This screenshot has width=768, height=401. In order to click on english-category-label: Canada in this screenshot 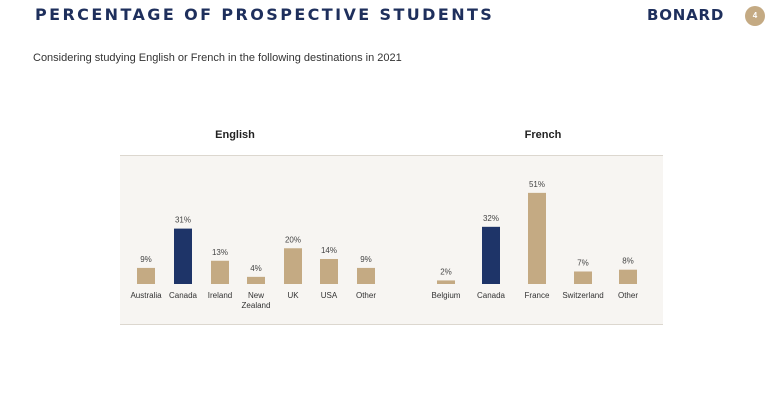, I will do `click(183, 295)`.